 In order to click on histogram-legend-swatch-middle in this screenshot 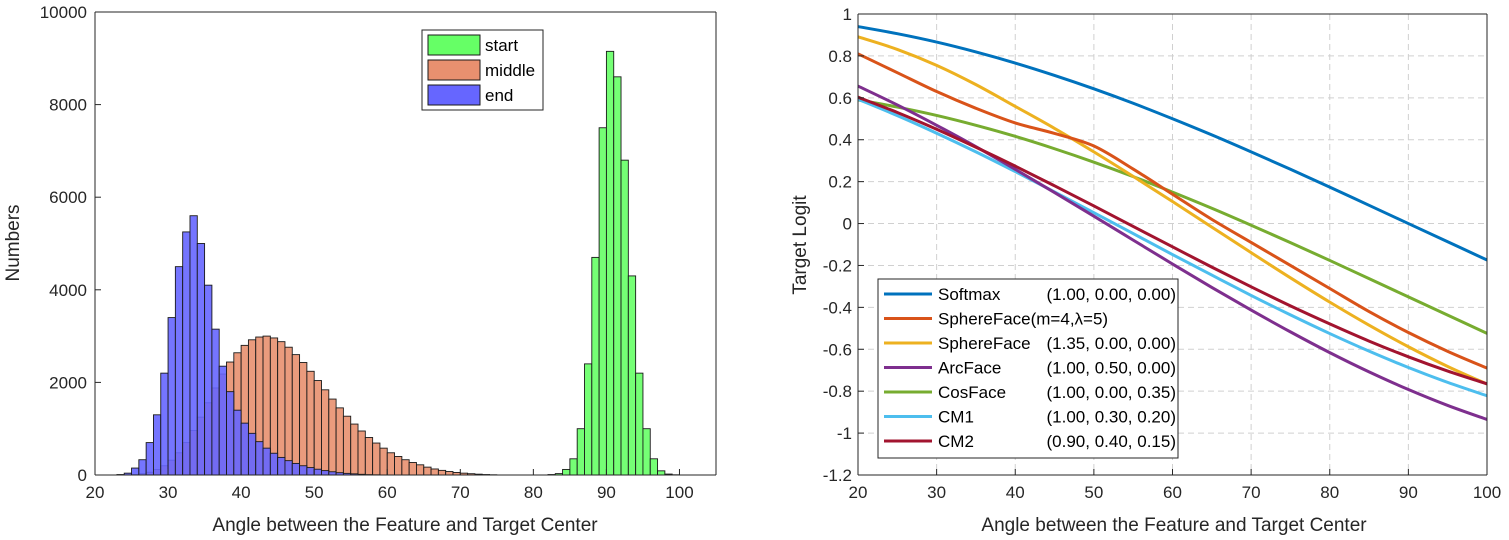, I will do `click(454, 70)`.